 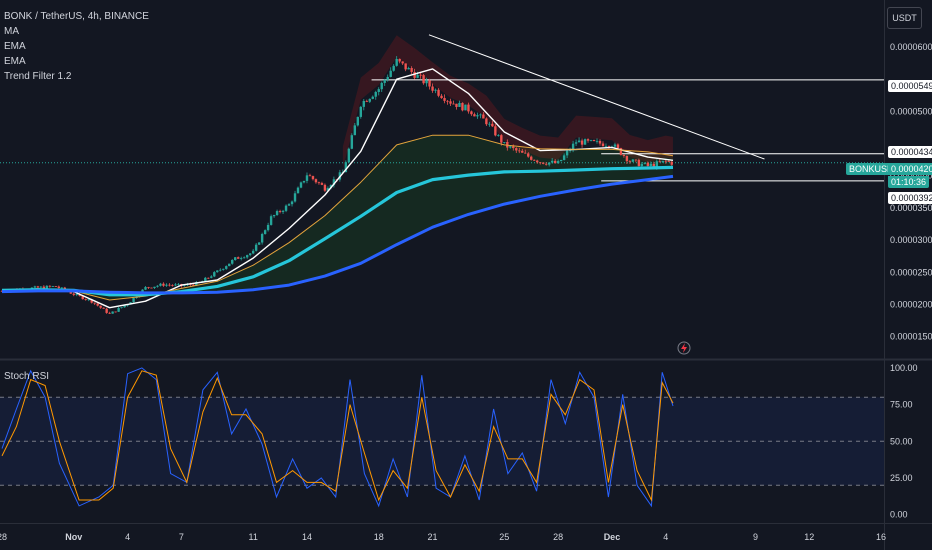 What do you see at coordinates (910, 152) in the screenshot?
I see `price-tag-level-mid: 0.00004341` at bounding box center [910, 152].